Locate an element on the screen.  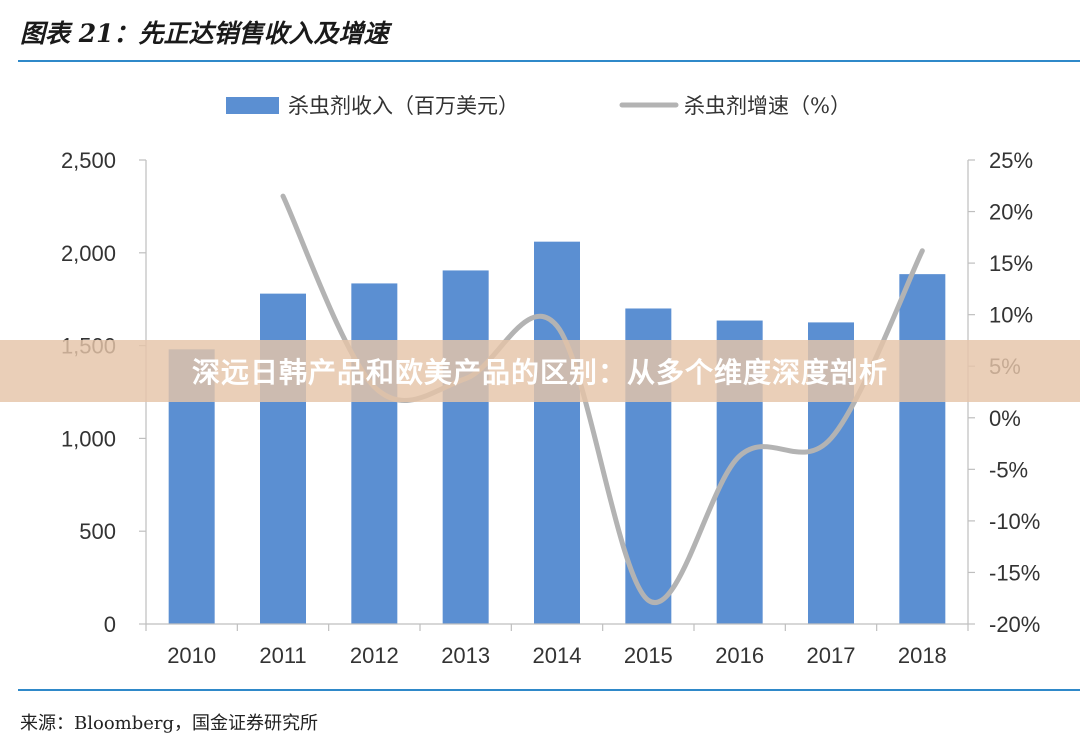
x-tick-label: 2010 is located at coordinates (191, 655).